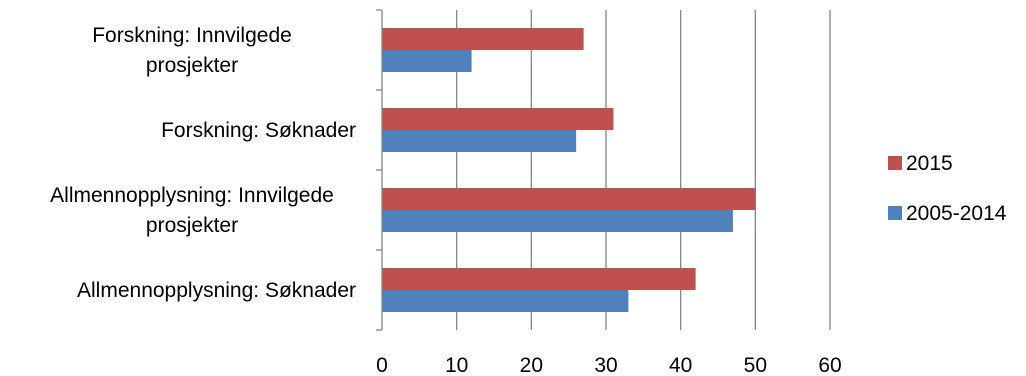 This screenshot has height=376, width=1026. What do you see at coordinates (531, 365) in the screenshot?
I see `x-tick-label: 20` at bounding box center [531, 365].